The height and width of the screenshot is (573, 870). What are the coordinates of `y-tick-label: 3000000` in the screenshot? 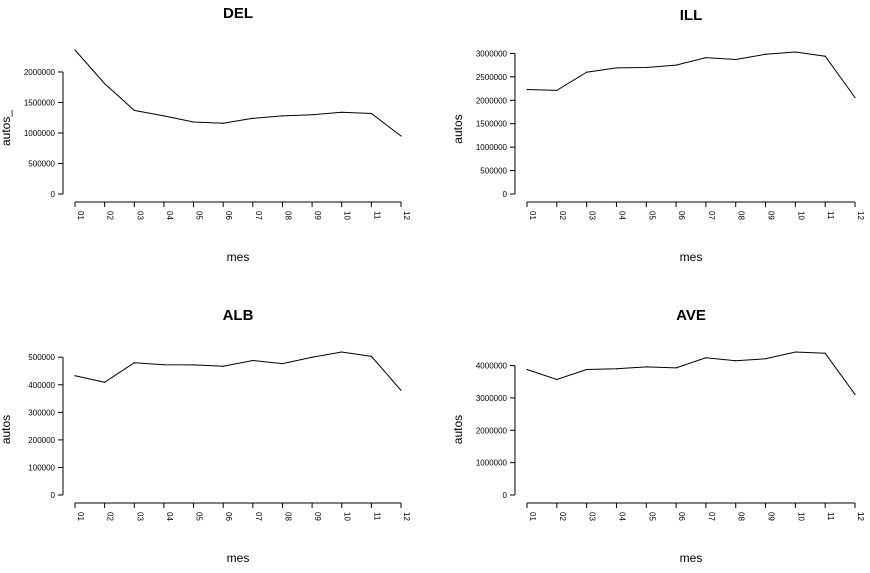 It's located at (492, 53).